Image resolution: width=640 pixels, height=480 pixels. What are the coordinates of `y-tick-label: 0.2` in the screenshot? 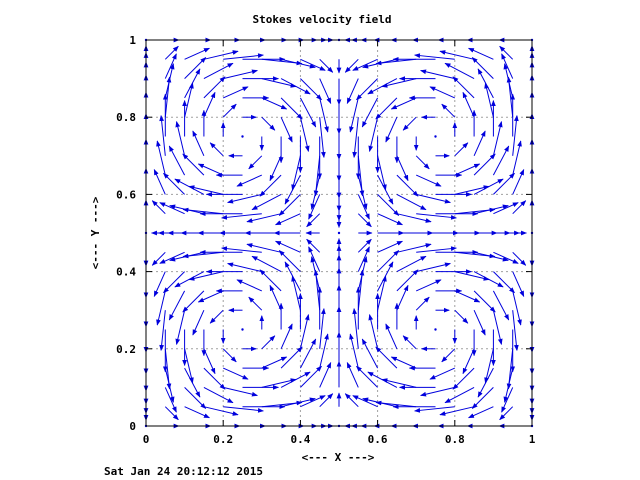 It's located at (126, 349).